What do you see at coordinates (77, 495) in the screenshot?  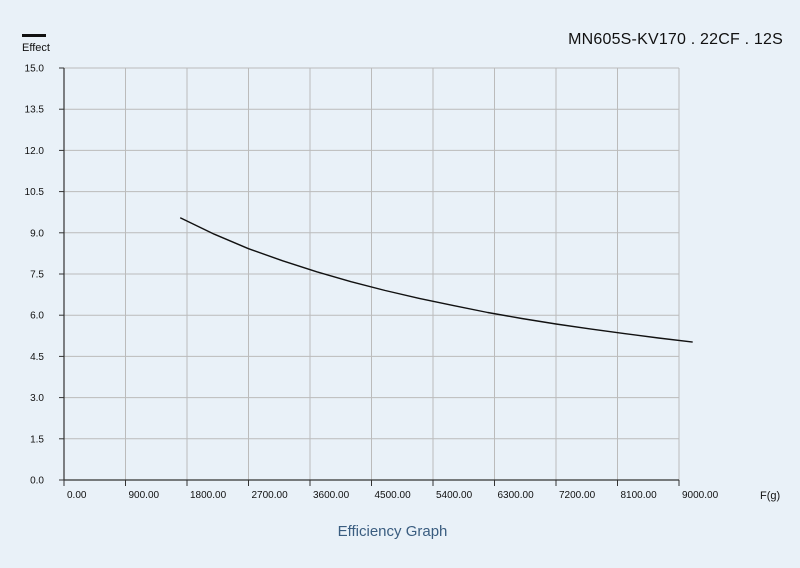 I see `x-tick-label: 0.00` at bounding box center [77, 495].